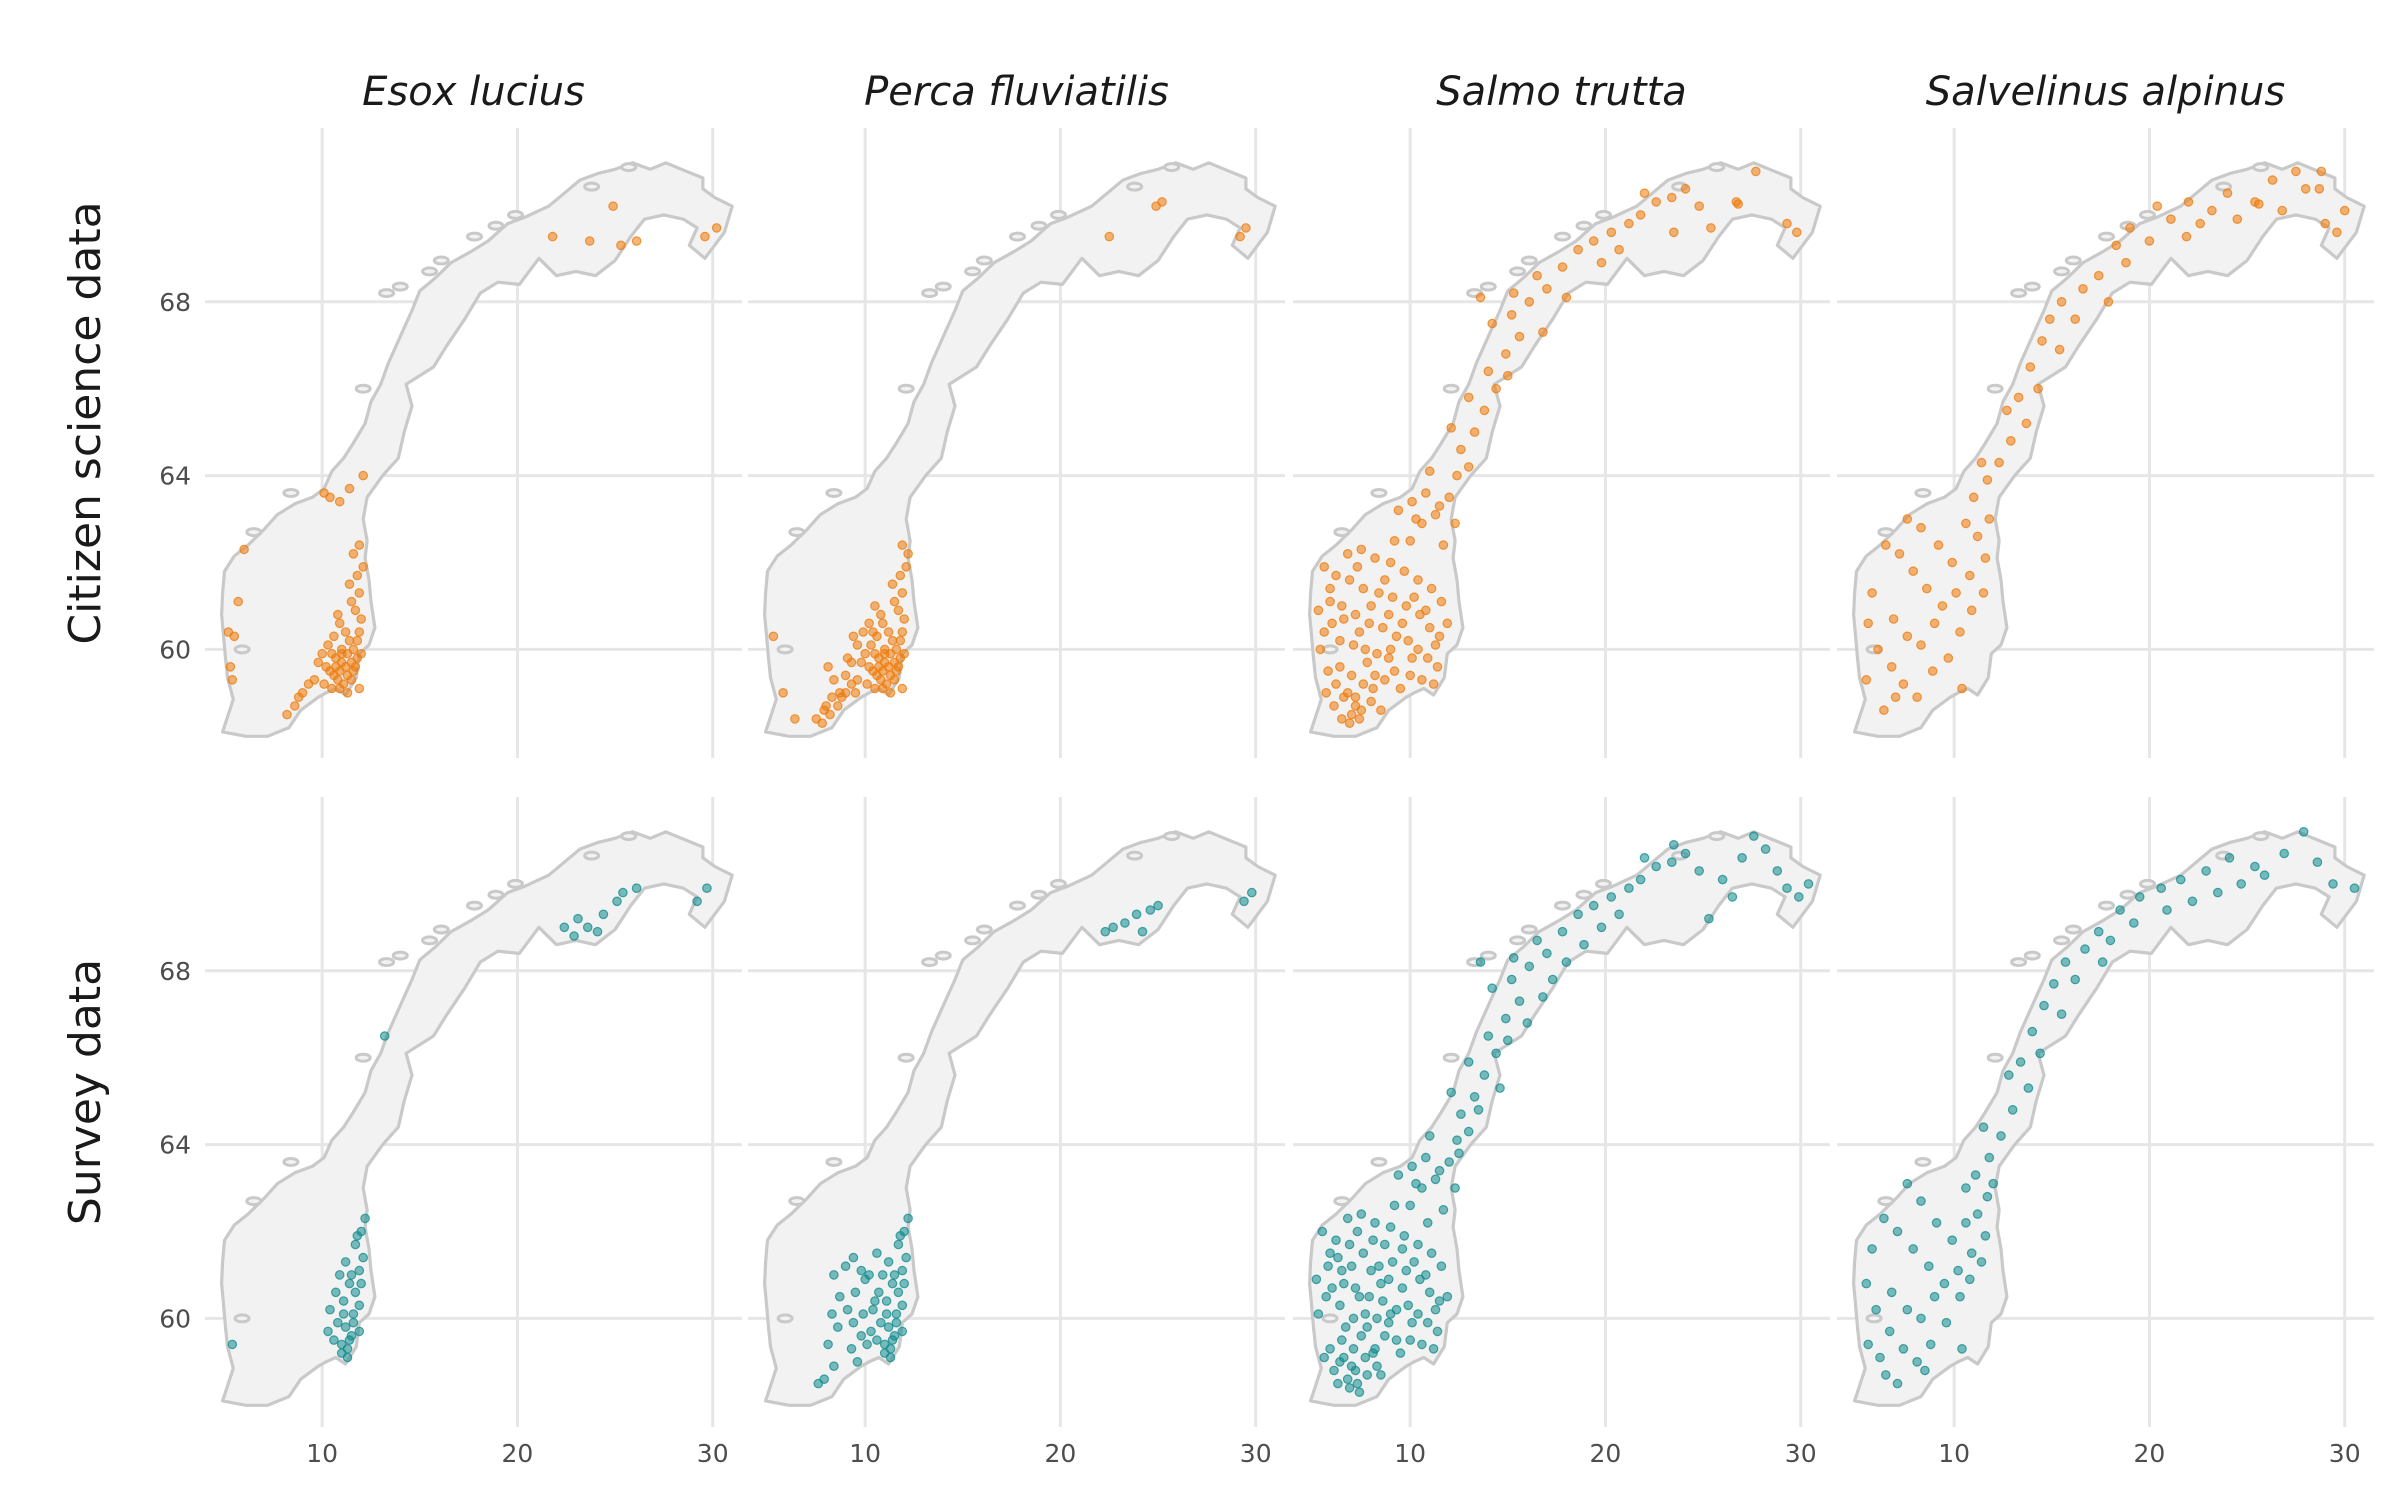 The height and width of the screenshot is (1500, 2400). I want to click on x-tick-label-30: 30, so click(713, 1453).